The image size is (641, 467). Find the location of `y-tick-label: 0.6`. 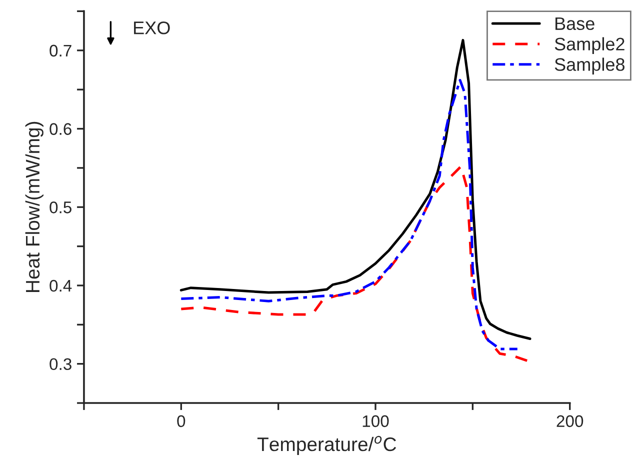

y-tick-label: 0.6 is located at coordinates (61, 129).